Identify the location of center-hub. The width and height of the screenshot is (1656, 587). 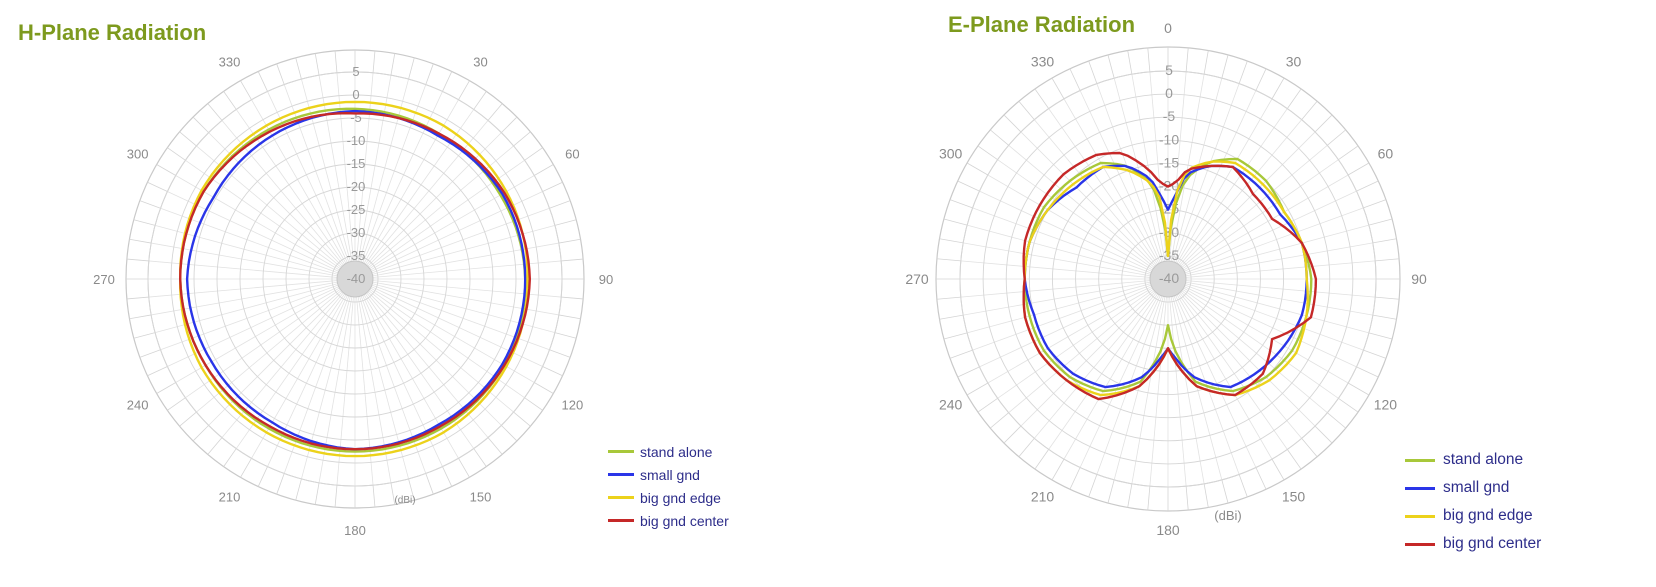
(355, 279).